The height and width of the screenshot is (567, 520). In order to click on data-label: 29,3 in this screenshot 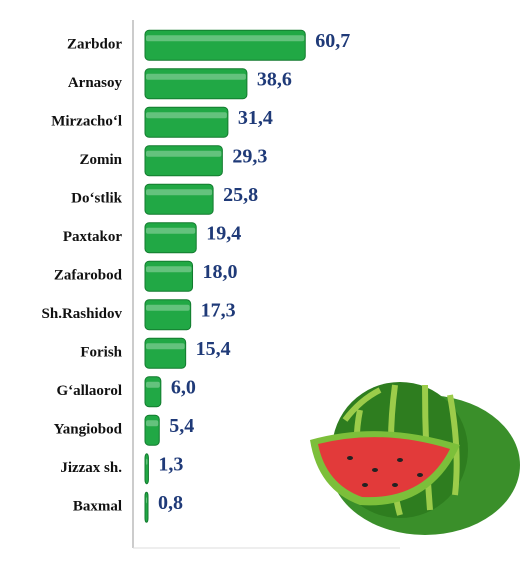, I will do `click(249, 156)`.